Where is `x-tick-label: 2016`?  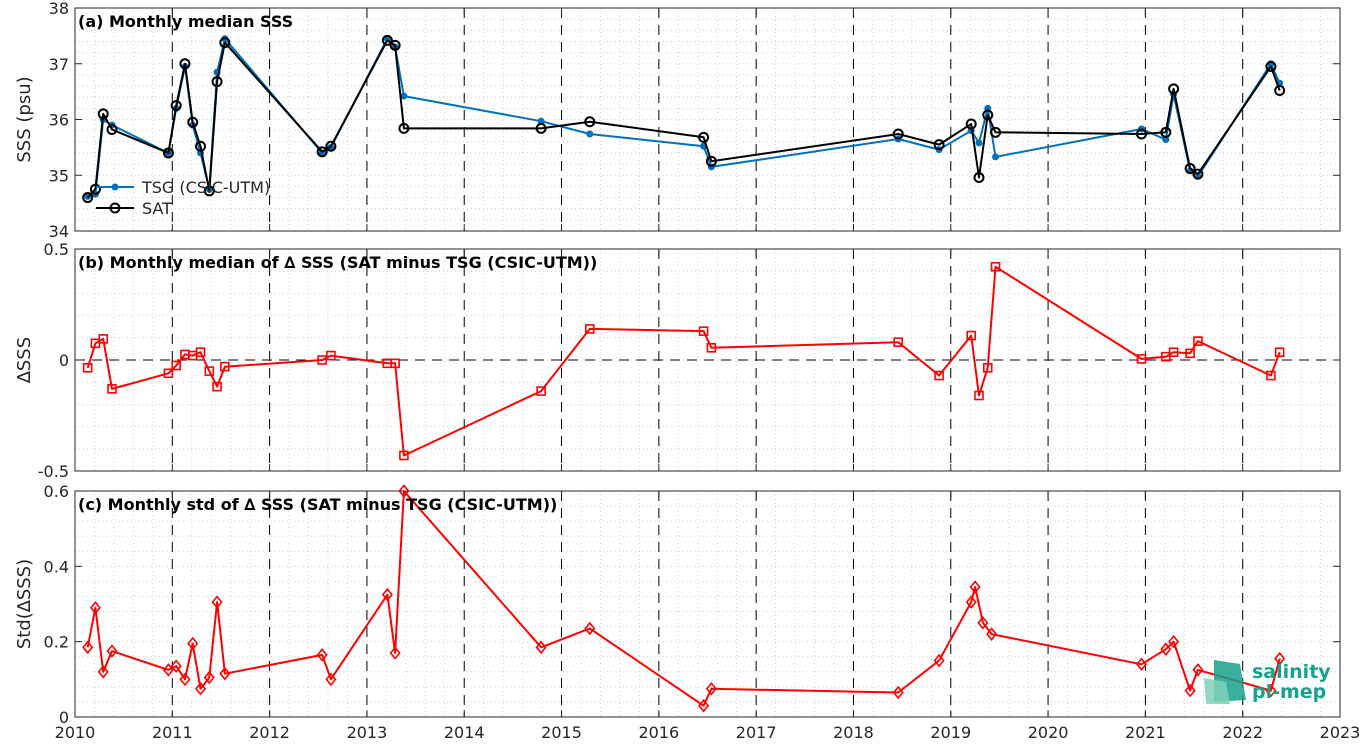 x-tick-label: 2016 is located at coordinates (658, 732).